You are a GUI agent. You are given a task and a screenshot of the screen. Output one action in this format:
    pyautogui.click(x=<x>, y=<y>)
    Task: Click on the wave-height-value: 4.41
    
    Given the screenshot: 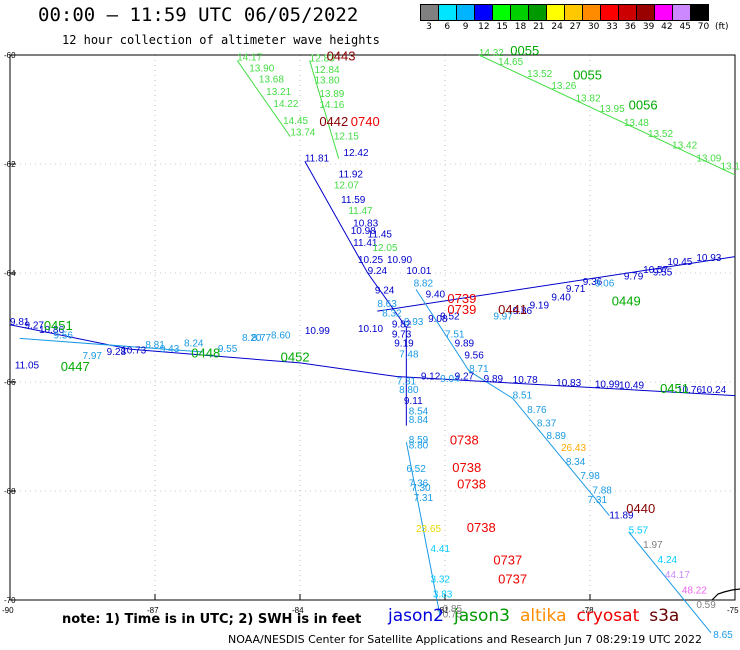 What is the action you would take?
    pyautogui.click(x=441, y=549)
    